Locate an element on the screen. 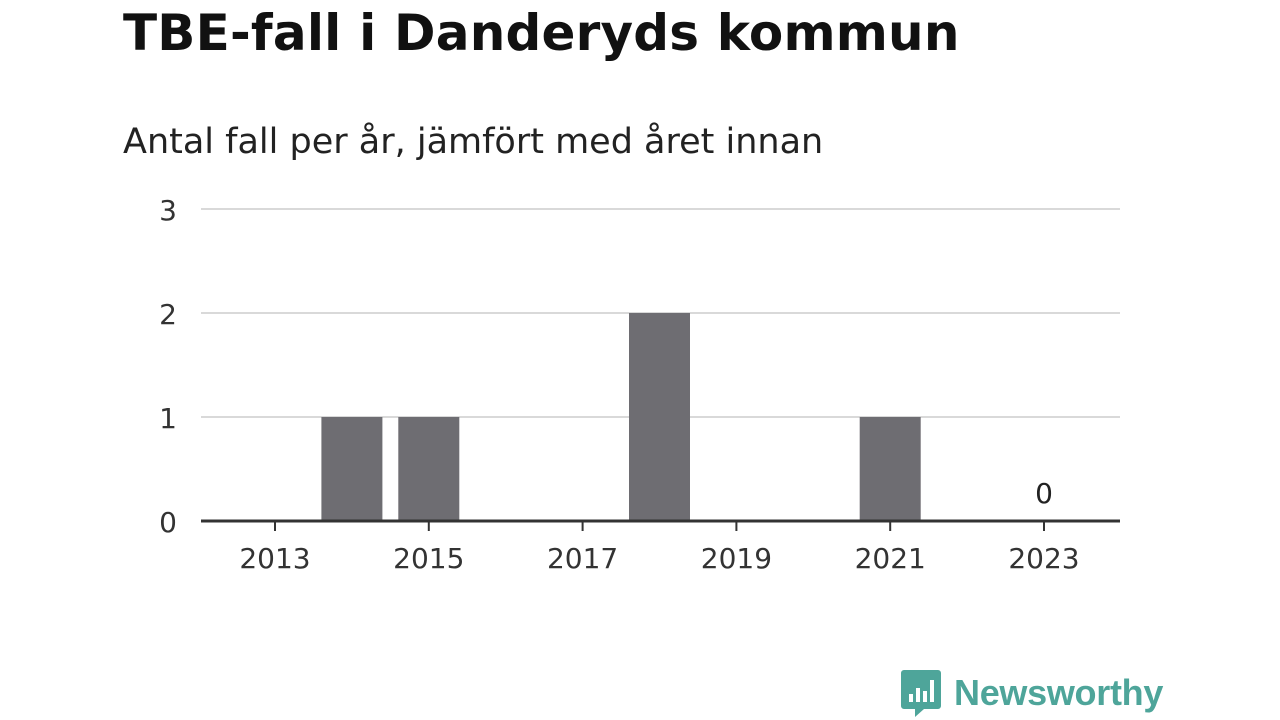 The height and width of the screenshot is (720, 1280). y-axis-ticks: 0 1 2 3 is located at coordinates (168, 366).